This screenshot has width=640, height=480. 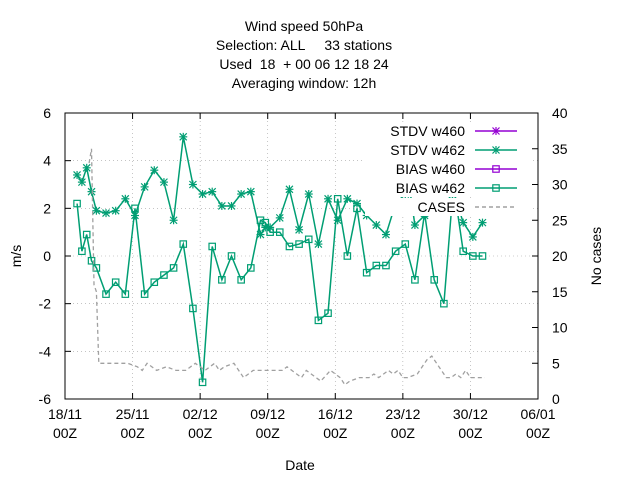 What do you see at coordinates (596, 256) in the screenshot?
I see `y2-axis-label: No cases` at bounding box center [596, 256].